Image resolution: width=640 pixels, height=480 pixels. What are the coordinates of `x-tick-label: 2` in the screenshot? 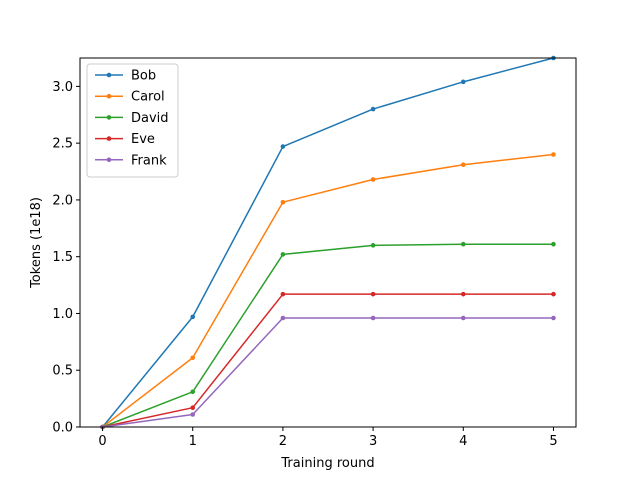 It's located at (283, 441).